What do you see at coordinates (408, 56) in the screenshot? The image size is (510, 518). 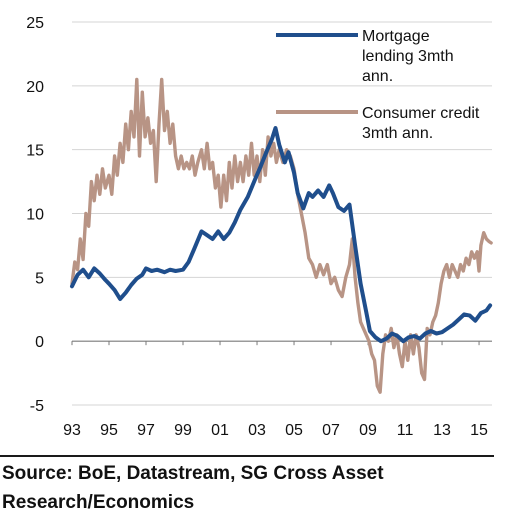 I see `legend-label-mortgage: Mortgage lending 3mth ann.` at bounding box center [408, 56].